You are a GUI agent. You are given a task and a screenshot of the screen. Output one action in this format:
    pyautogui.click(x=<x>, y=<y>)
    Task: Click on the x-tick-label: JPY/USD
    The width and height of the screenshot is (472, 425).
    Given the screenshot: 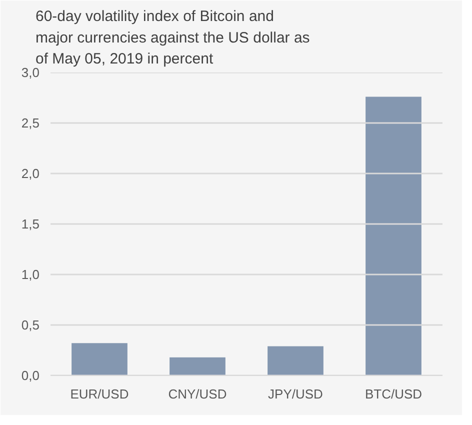 What is the action you would take?
    pyautogui.click(x=295, y=394)
    